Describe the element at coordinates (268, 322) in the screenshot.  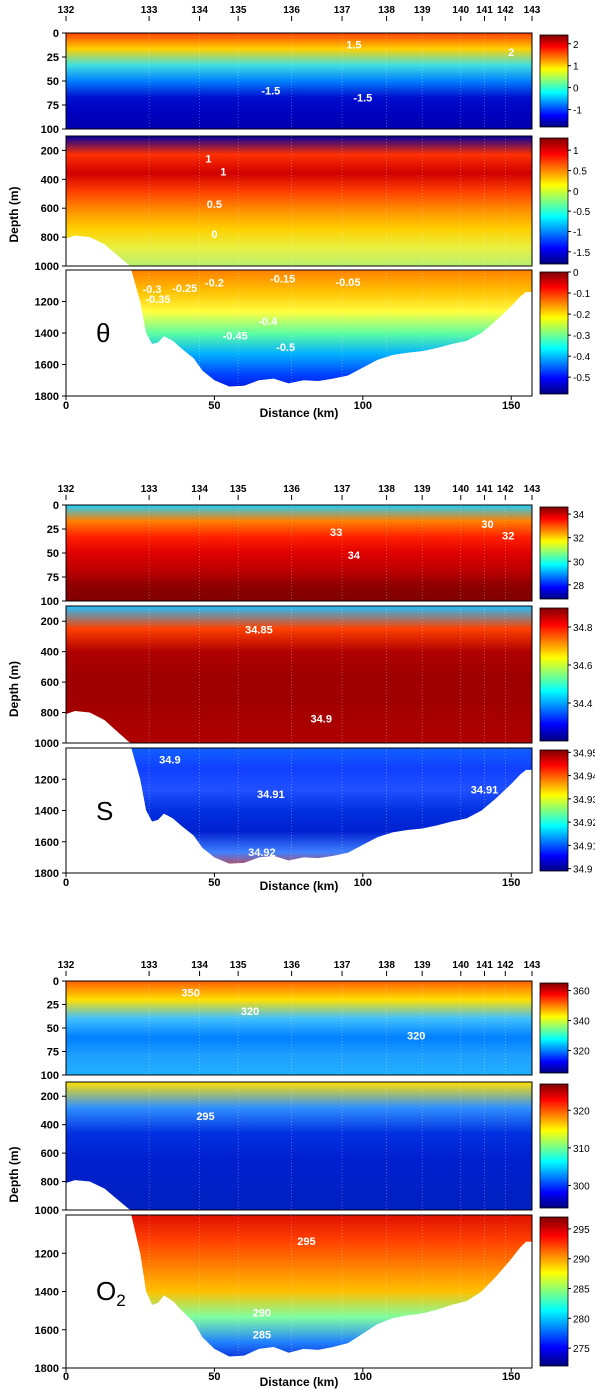
I see `contour-label: -0.4` at that location.